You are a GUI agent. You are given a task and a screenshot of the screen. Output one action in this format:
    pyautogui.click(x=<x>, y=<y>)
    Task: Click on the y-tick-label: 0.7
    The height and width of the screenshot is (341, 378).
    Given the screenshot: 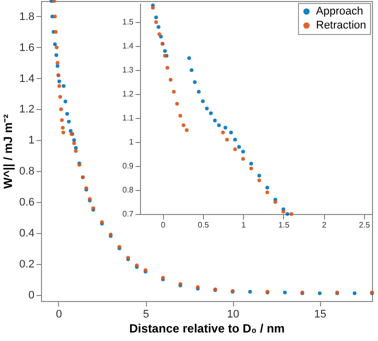 What is the action you would take?
    pyautogui.click(x=128, y=214)
    